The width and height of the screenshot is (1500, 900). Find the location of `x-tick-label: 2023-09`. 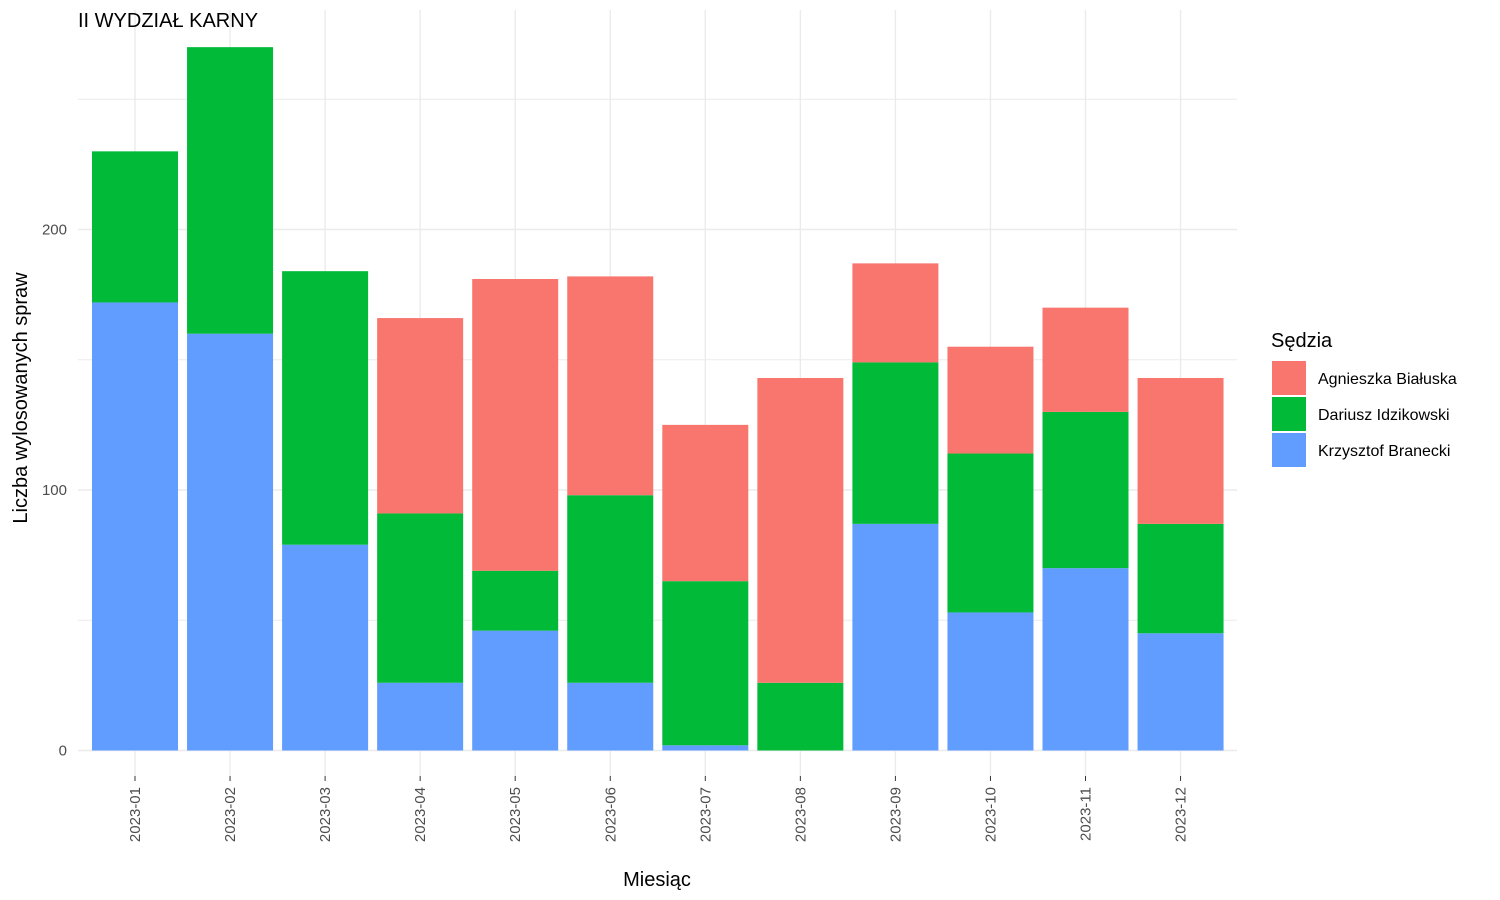

x-tick-label: 2023-09 is located at coordinates (895, 814).